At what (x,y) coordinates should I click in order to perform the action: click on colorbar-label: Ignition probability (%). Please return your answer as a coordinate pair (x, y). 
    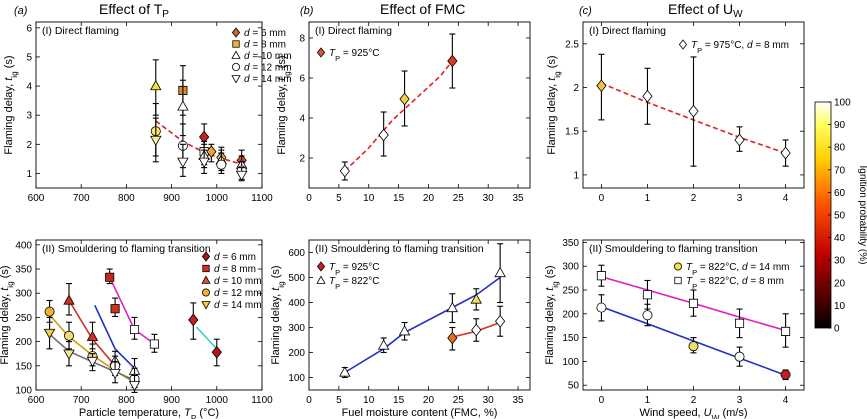
    Looking at the image, I should click on (862, 215).